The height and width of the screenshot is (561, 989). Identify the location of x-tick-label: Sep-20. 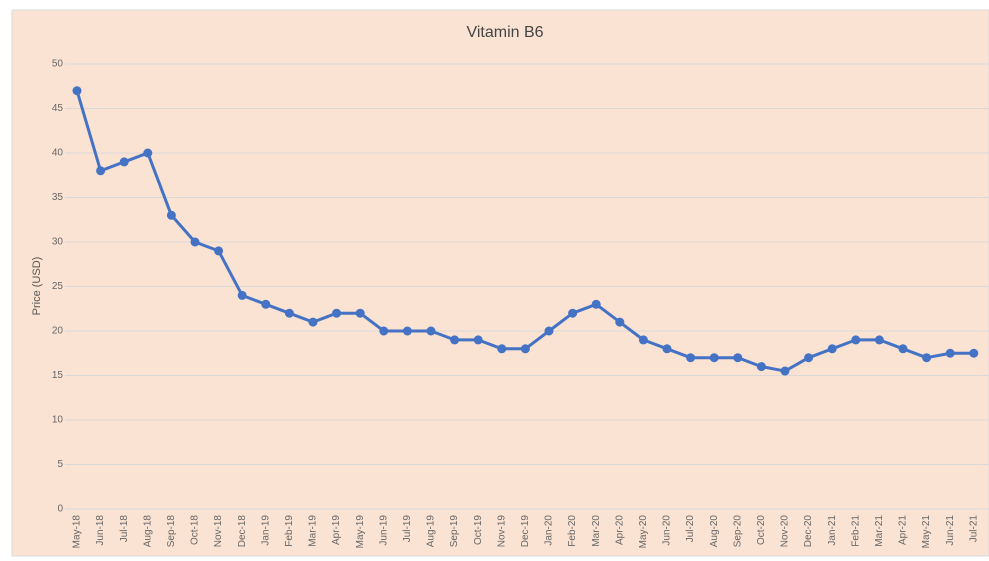
(737, 531).